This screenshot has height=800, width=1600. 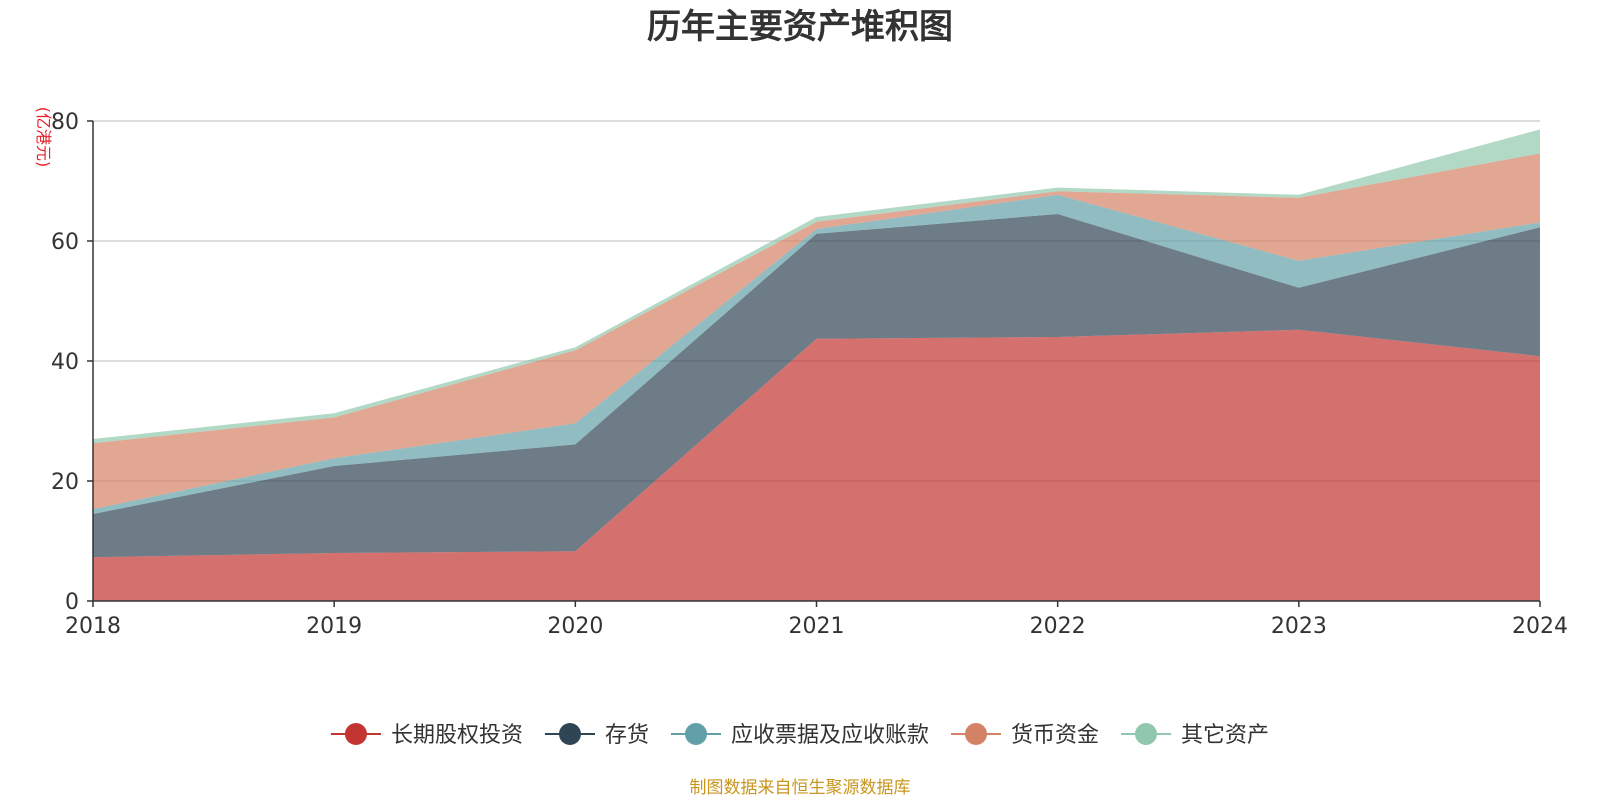 I want to click on legend-item-2: 存货, so click(x=596, y=735).